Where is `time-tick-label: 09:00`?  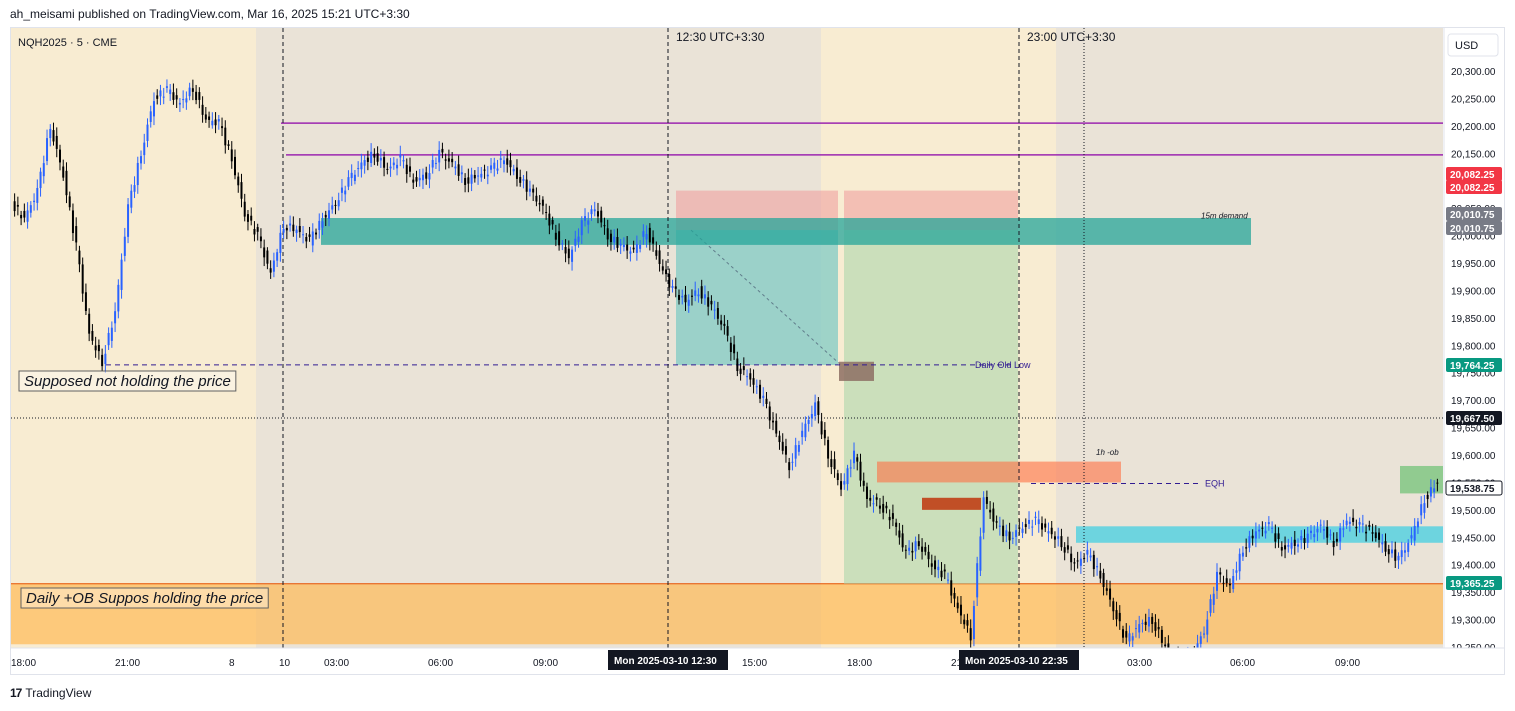
time-tick-label: 09:00 is located at coordinates (1347, 663).